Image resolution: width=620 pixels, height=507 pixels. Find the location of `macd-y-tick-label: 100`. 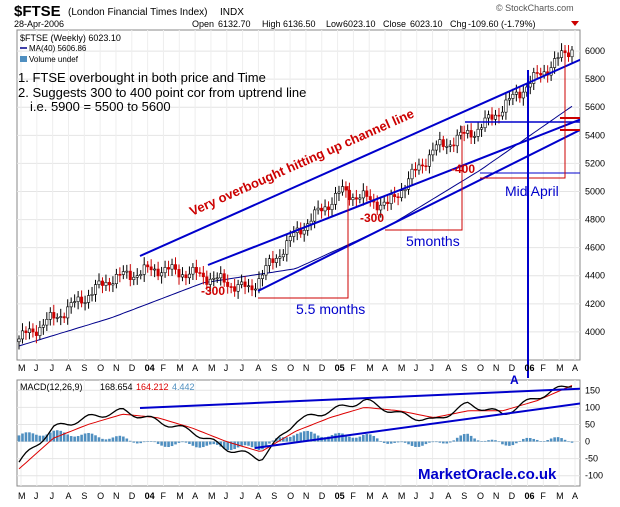

macd-y-tick-label: 100 is located at coordinates (592, 407).